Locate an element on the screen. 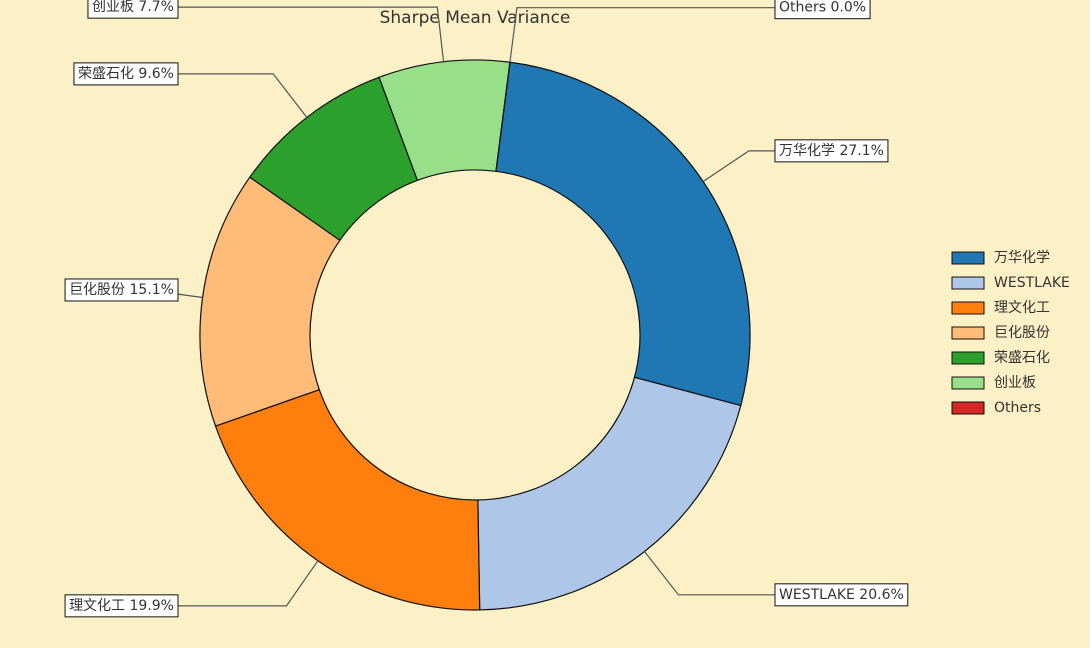 Image resolution: width=1090 pixels, height=648 pixels. data-label-box: WESTLAKE 20.6% is located at coordinates (841, 595).